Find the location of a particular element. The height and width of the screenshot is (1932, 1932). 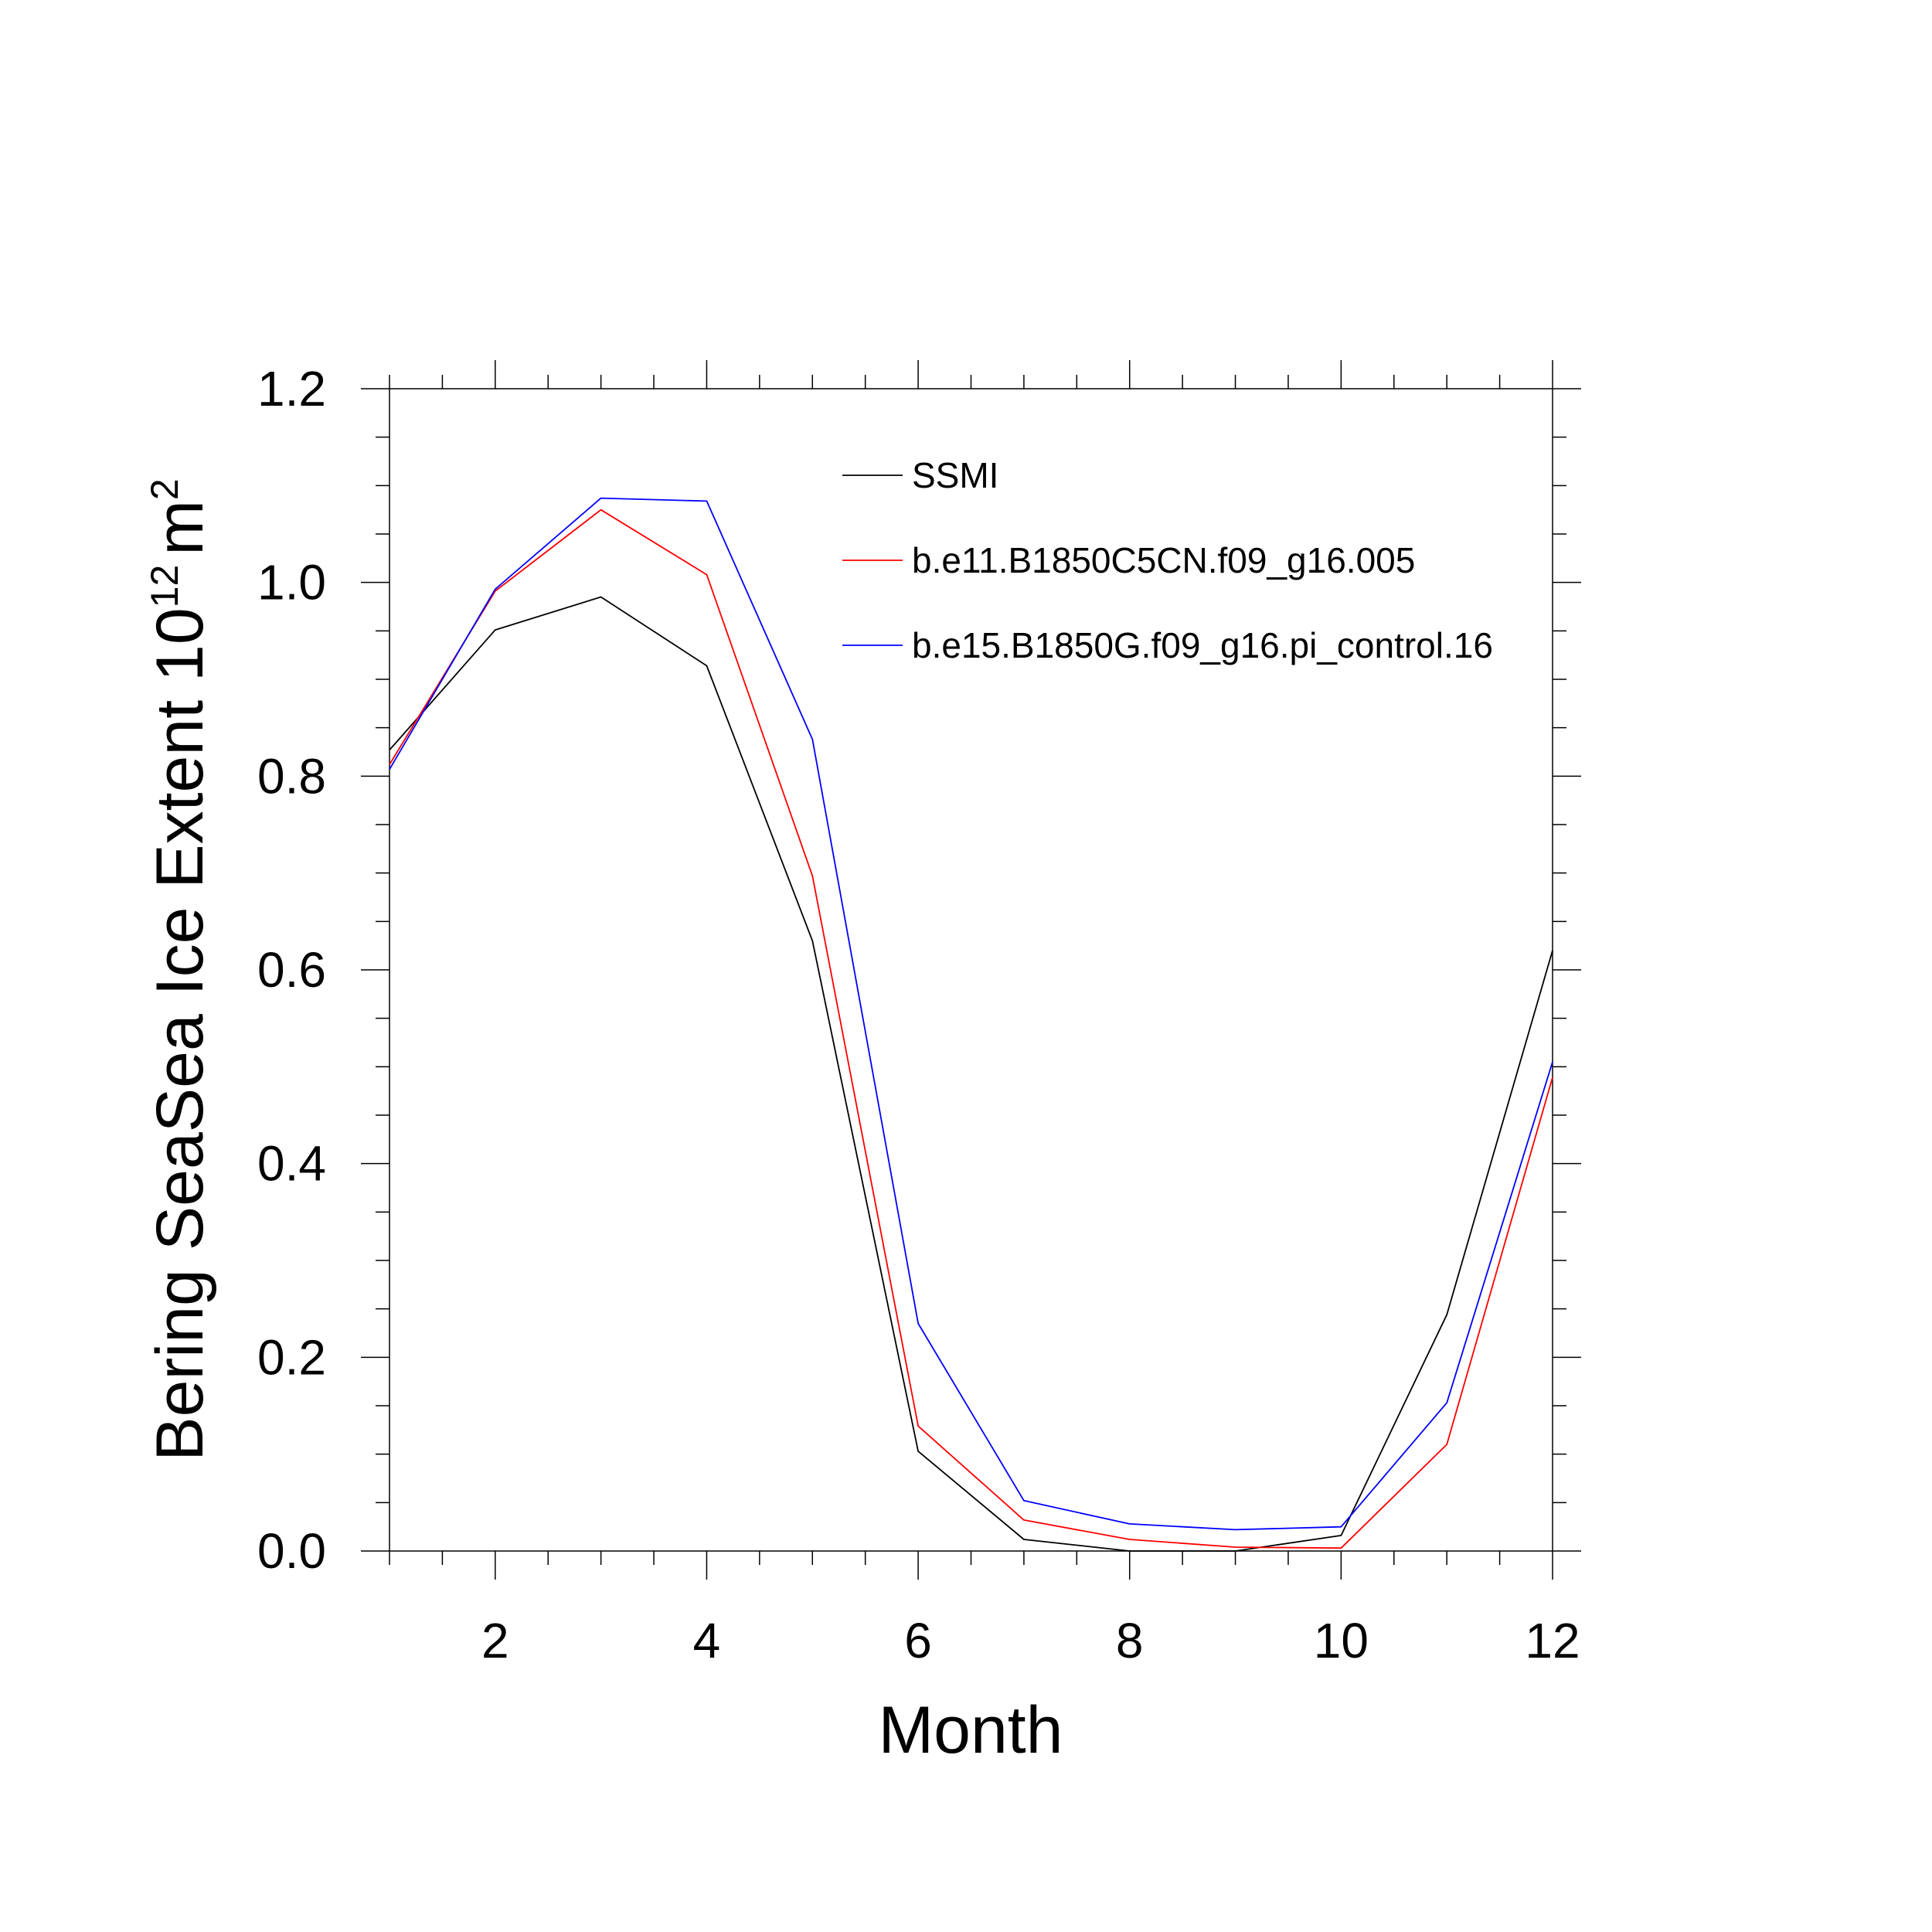

y-axis-title-text: Bering SeaSea Ice Extent 10 is located at coordinates (180, 1034).